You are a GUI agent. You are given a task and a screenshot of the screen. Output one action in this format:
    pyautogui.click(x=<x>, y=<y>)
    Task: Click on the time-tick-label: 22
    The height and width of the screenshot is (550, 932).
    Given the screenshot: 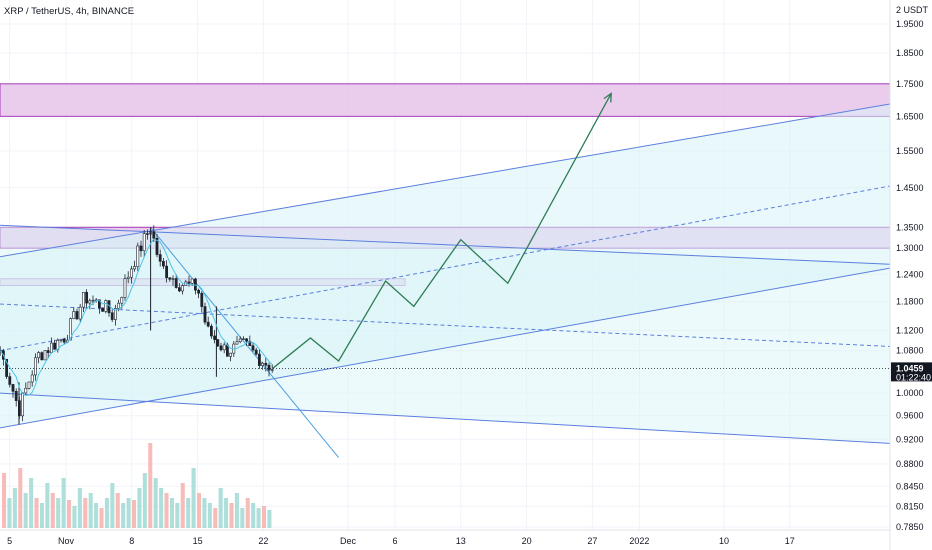 What is the action you would take?
    pyautogui.click(x=263, y=541)
    